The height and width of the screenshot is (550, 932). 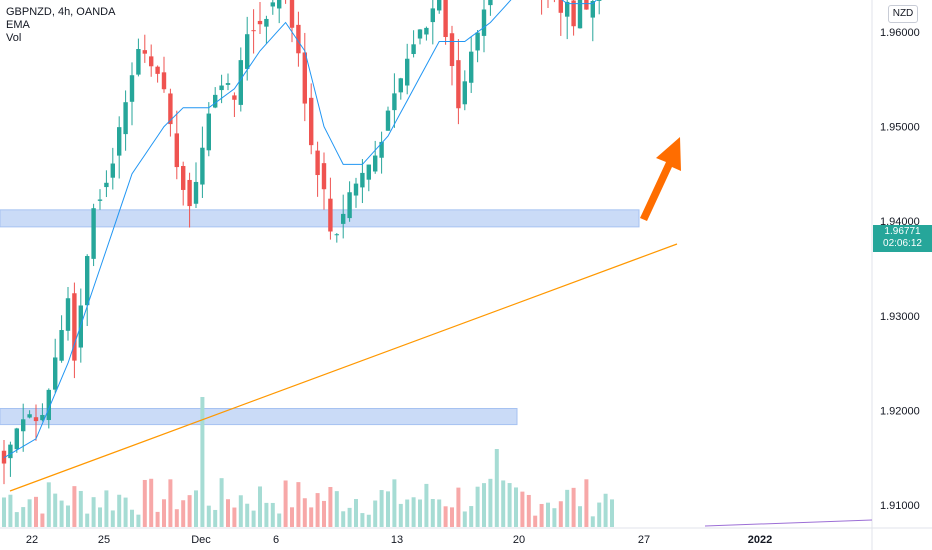 What do you see at coordinates (902, 243) in the screenshot?
I see `bar-countdown: 02:06:12` at bounding box center [902, 243].